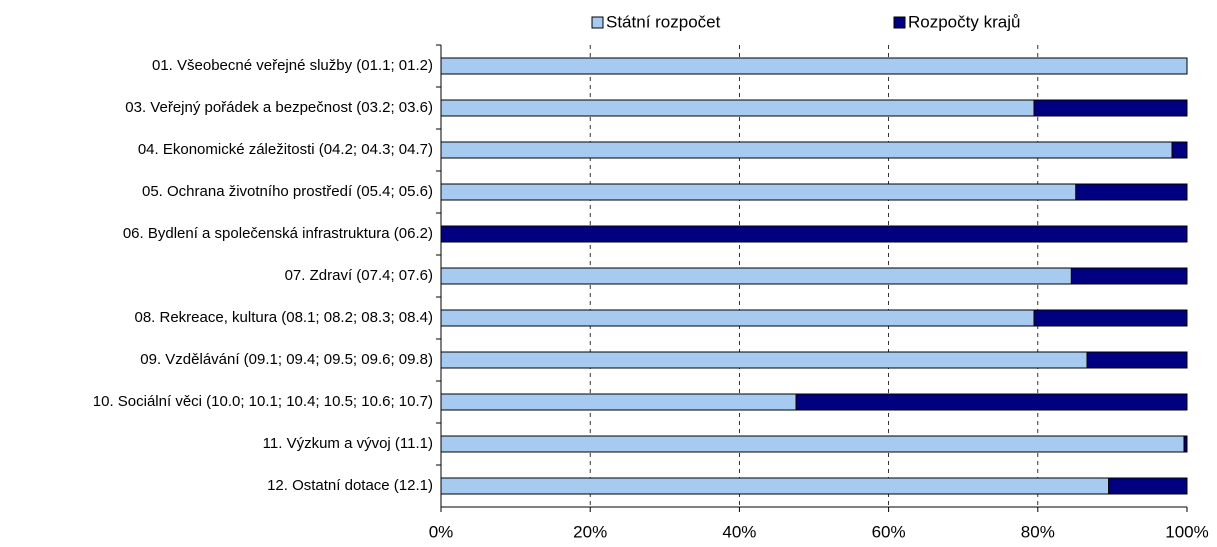  I want to click on x-tick-label: 20%, so click(590, 531).